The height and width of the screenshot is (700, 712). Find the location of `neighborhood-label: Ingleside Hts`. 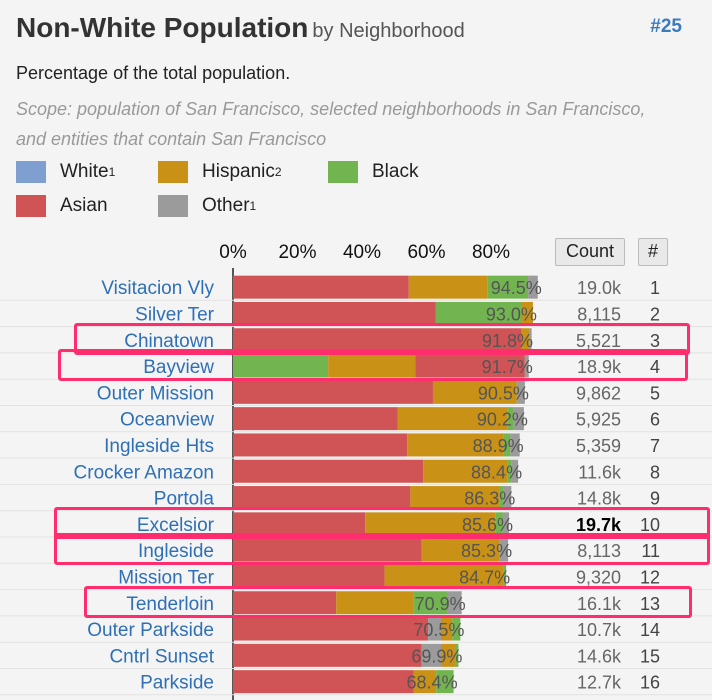

neighborhood-label: Ingleside Hts is located at coordinates (159, 446).